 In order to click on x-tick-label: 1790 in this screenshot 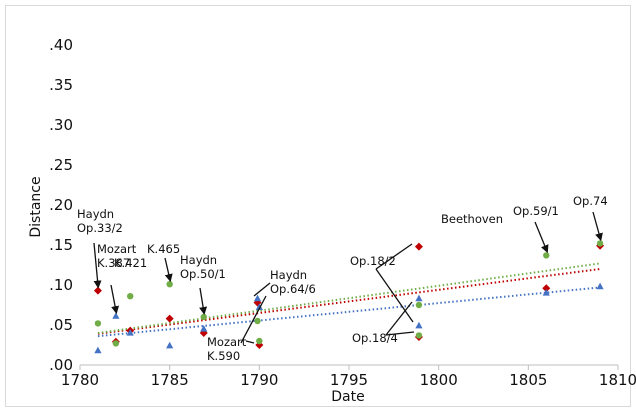, I will do `click(259, 380)`.